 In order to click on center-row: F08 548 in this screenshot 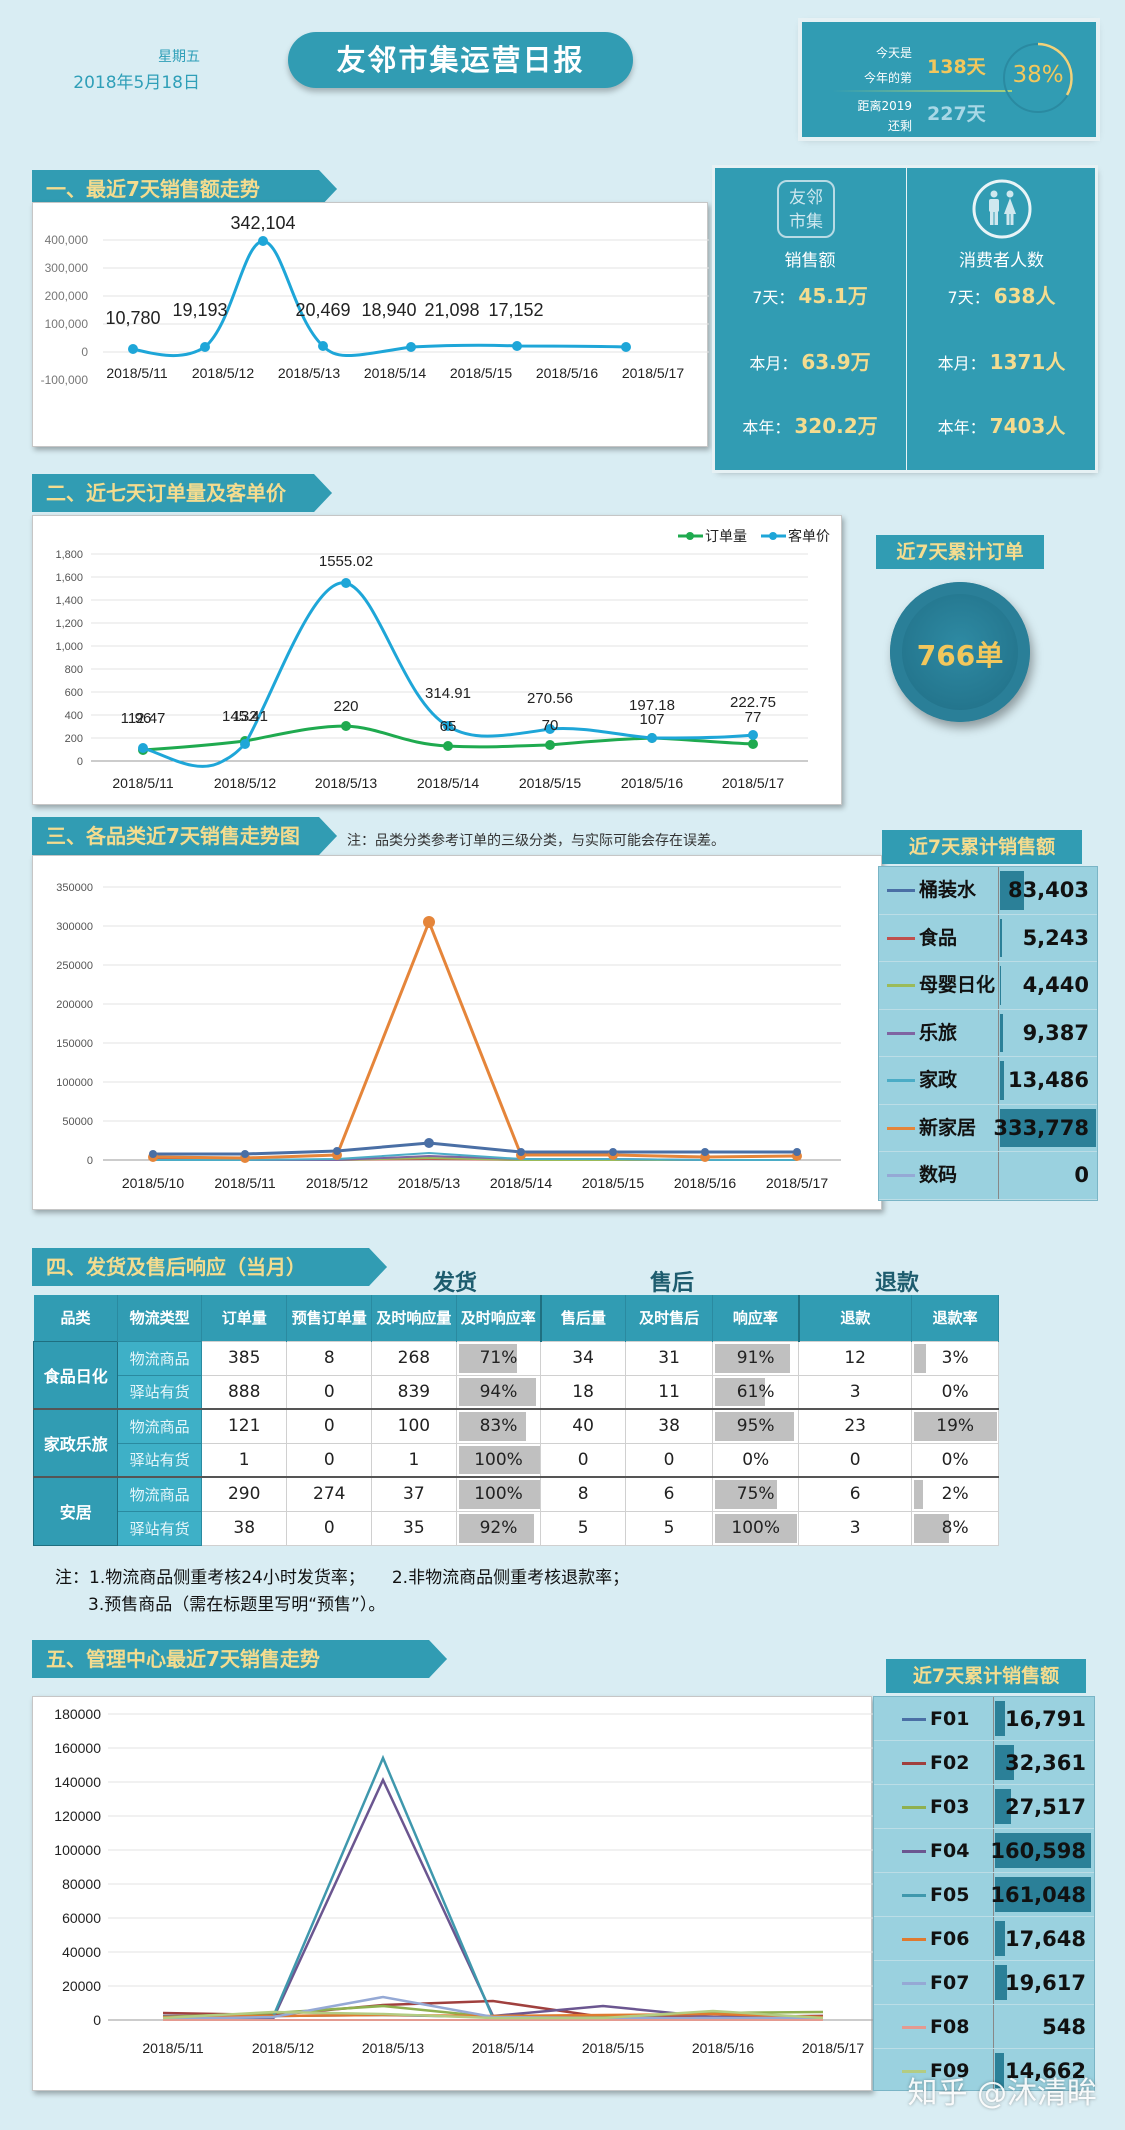, I will do `click(984, 2027)`.